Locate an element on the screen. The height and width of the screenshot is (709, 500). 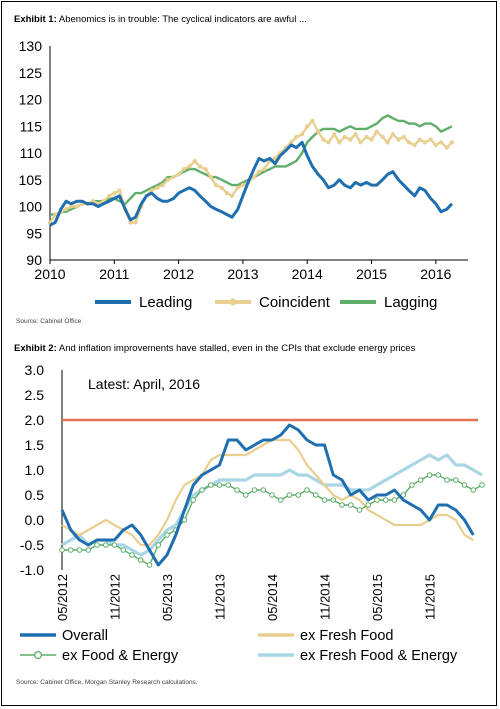
x-tick-label: 05/2015 is located at coordinates (377, 597).